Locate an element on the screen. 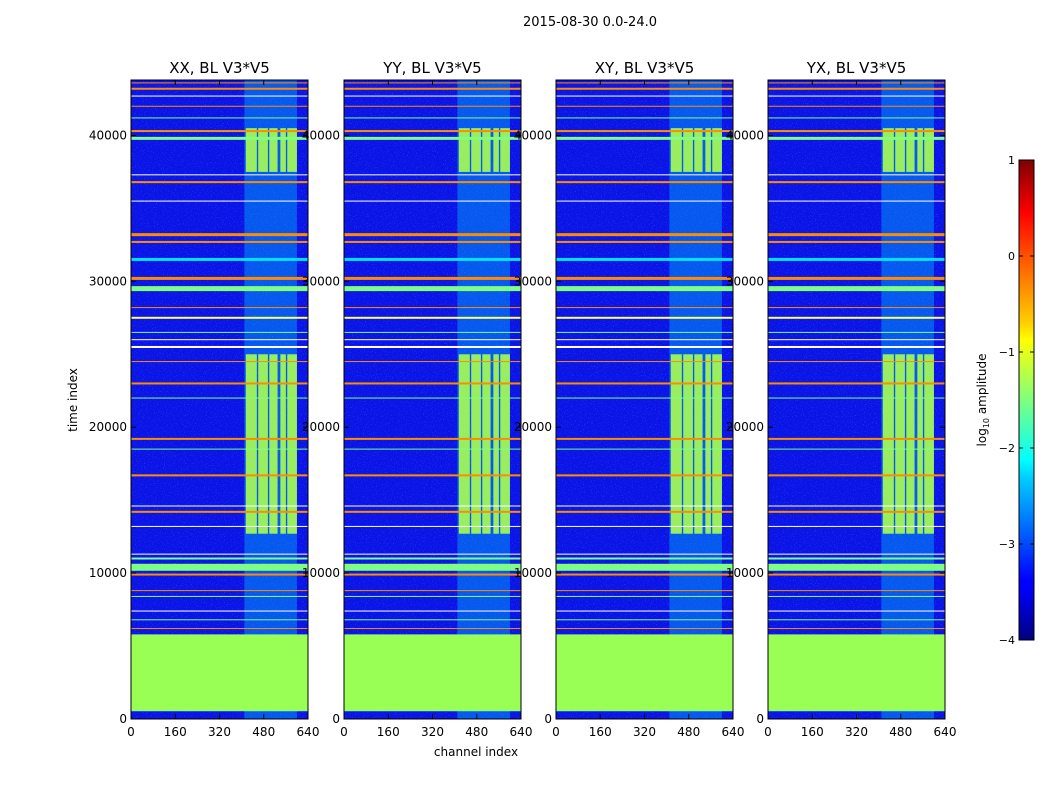  colorbar-ticks: 1 0 −1 −2 −3 −4 is located at coordinates (1016, 400).